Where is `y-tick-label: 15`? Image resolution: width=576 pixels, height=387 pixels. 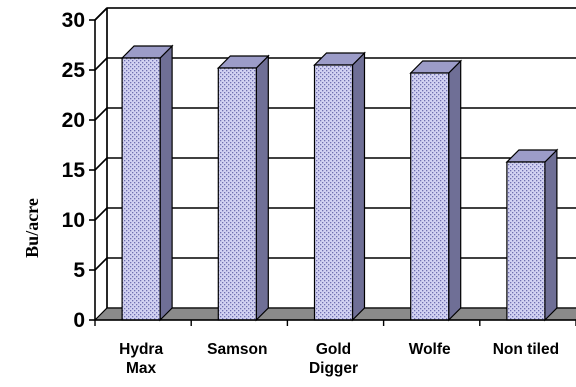 y-tick-label: 15 is located at coordinates (74, 170).